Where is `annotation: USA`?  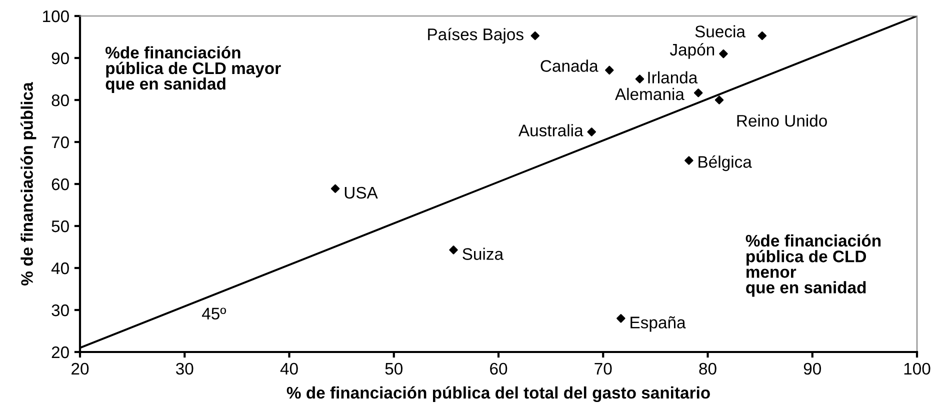 annotation: USA is located at coordinates (361, 192).